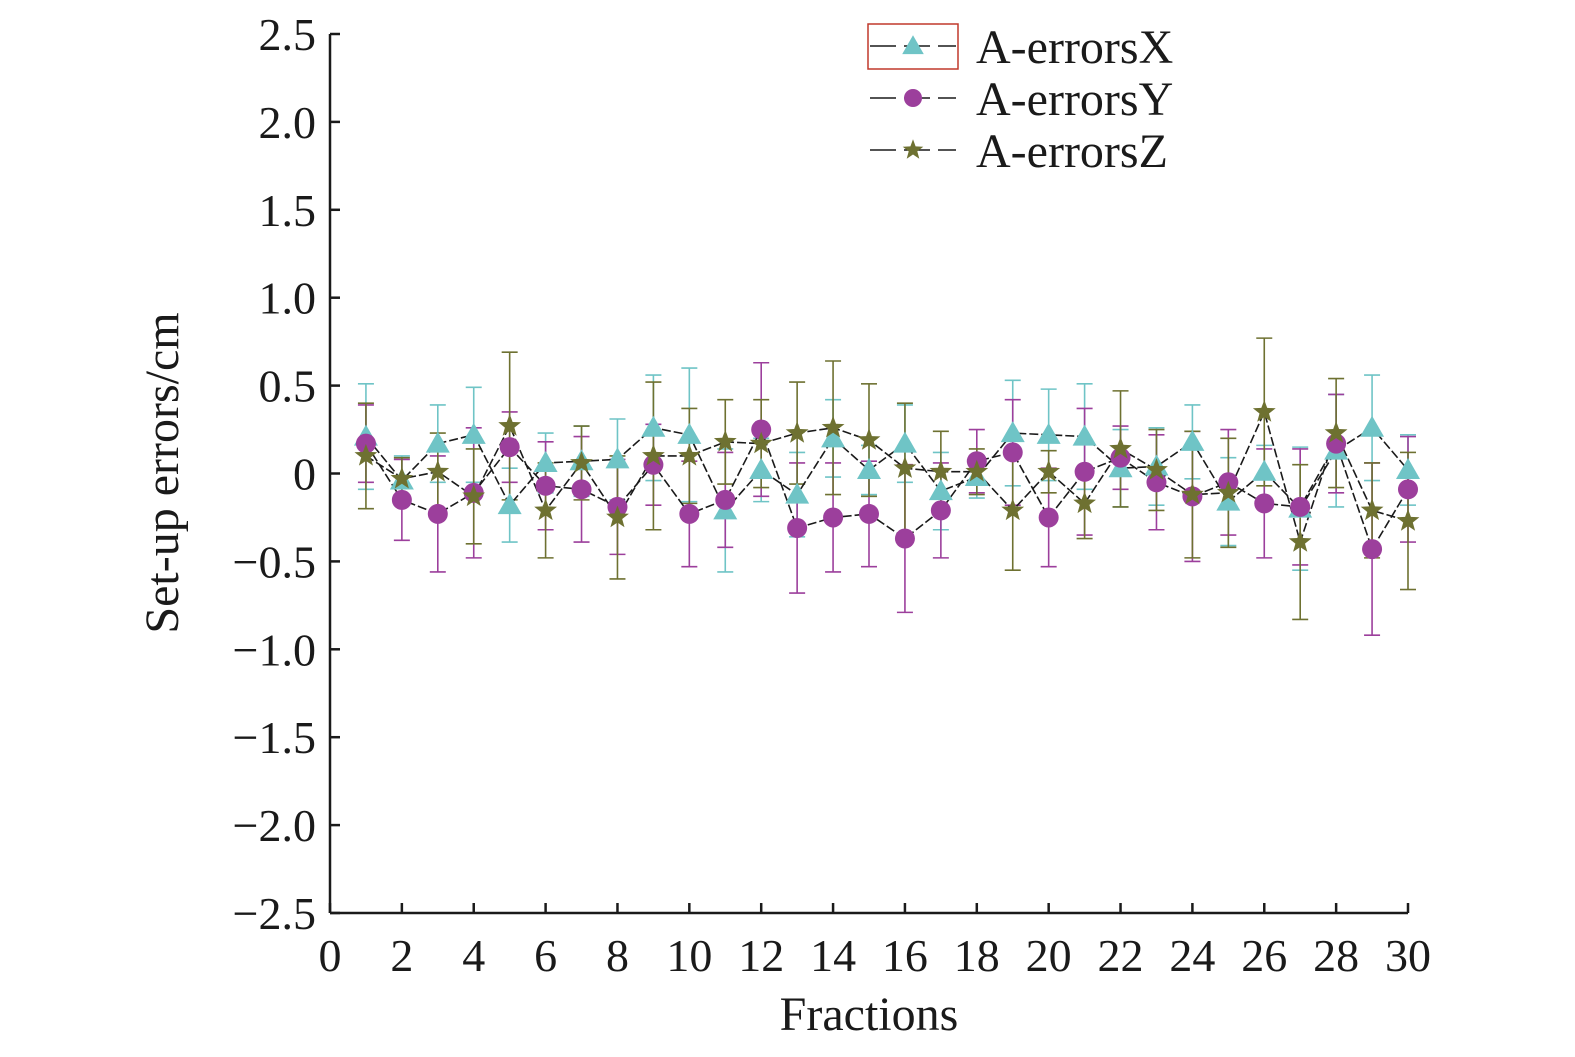 This screenshot has width=1575, height=1057. What do you see at coordinates (274, 737) in the screenshot?
I see `y-tick-label: −1.5` at bounding box center [274, 737].